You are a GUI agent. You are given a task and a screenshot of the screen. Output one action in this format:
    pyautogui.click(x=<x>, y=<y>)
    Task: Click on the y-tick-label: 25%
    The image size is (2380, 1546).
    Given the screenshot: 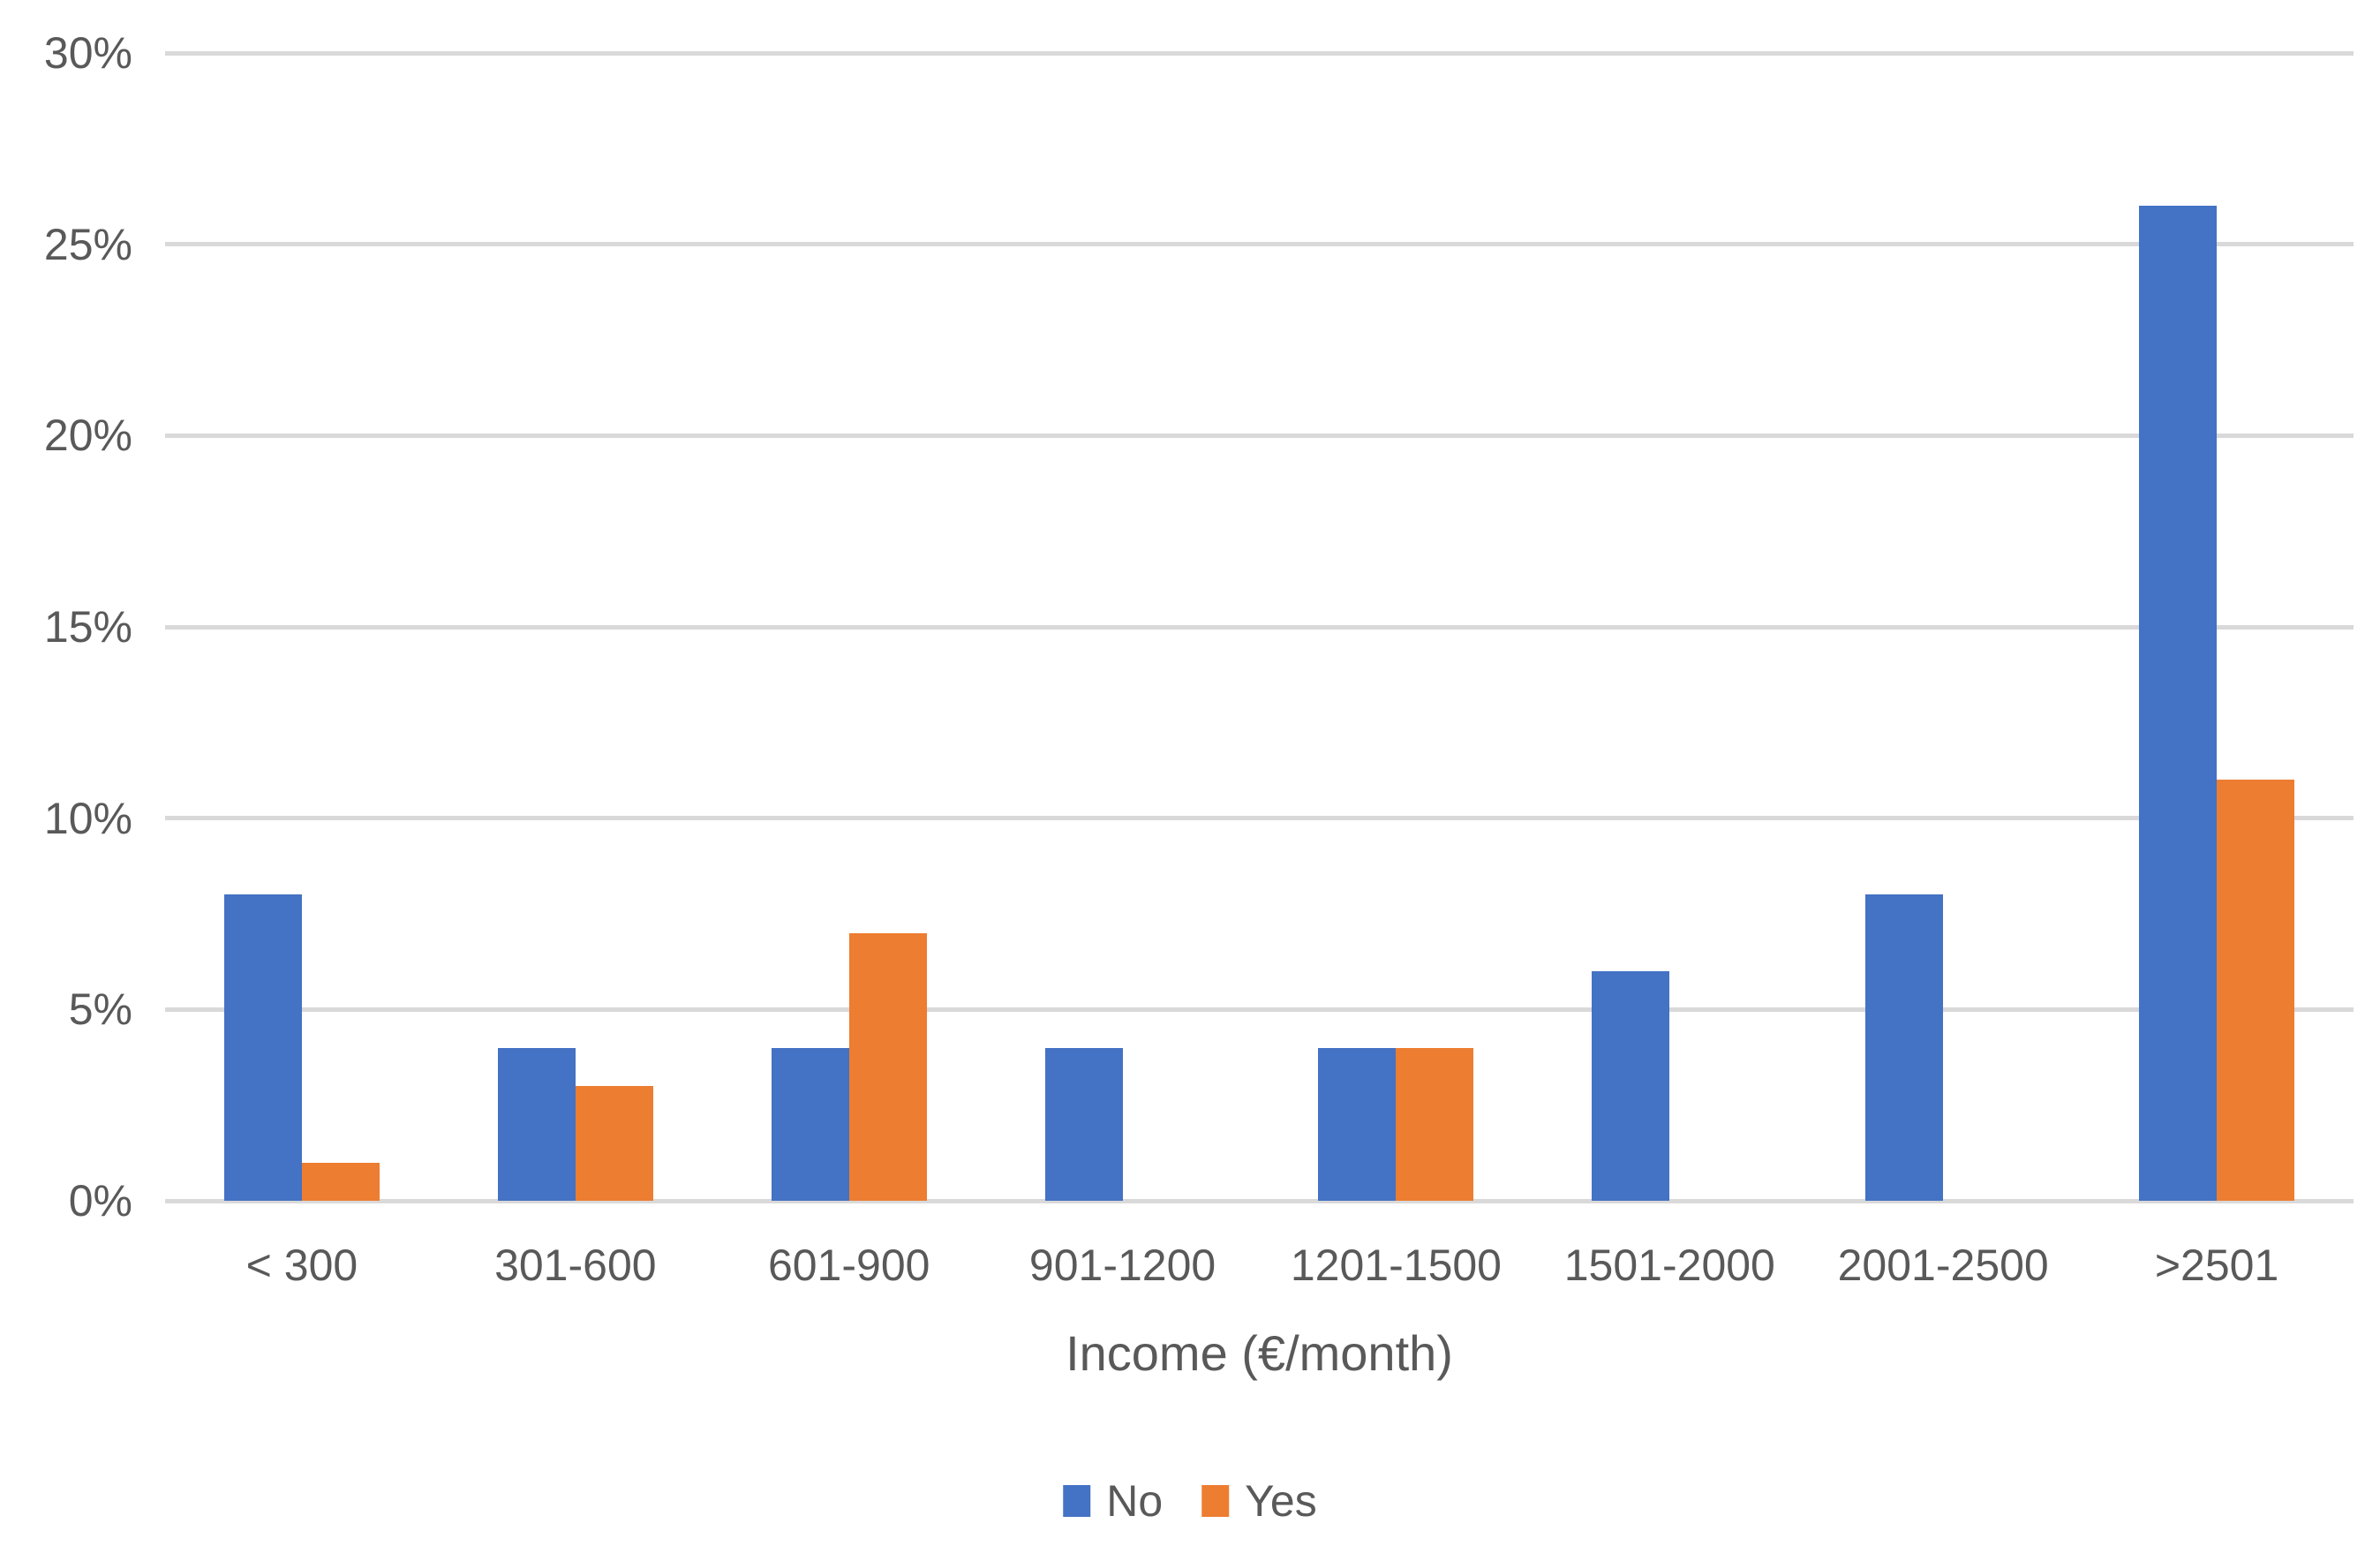 What is the action you would take?
    pyautogui.click(x=87, y=244)
    